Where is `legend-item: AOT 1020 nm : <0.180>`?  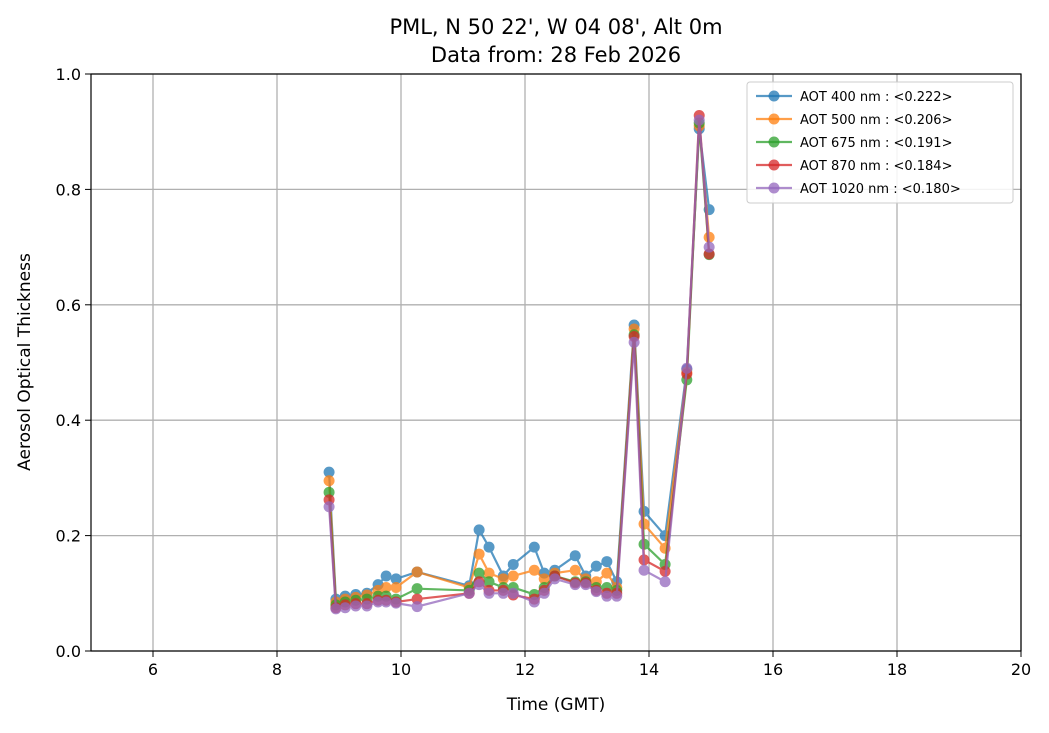 legend-item: AOT 1020 nm : <0.180> is located at coordinates (858, 189).